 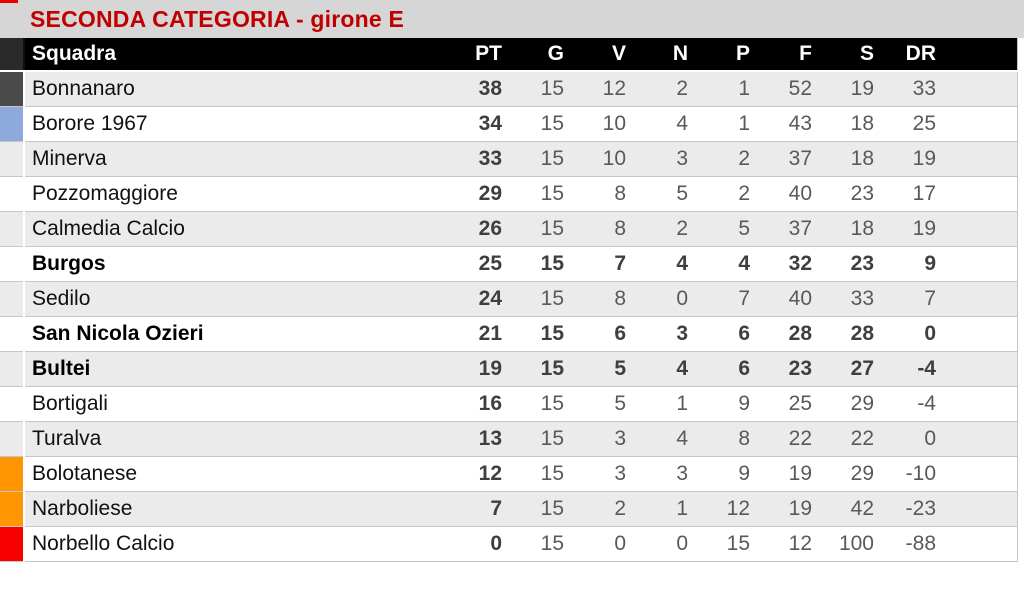 What do you see at coordinates (9, 1) in the screenshot?
I see `red-corner-mark` at bounding box center [9, 1].